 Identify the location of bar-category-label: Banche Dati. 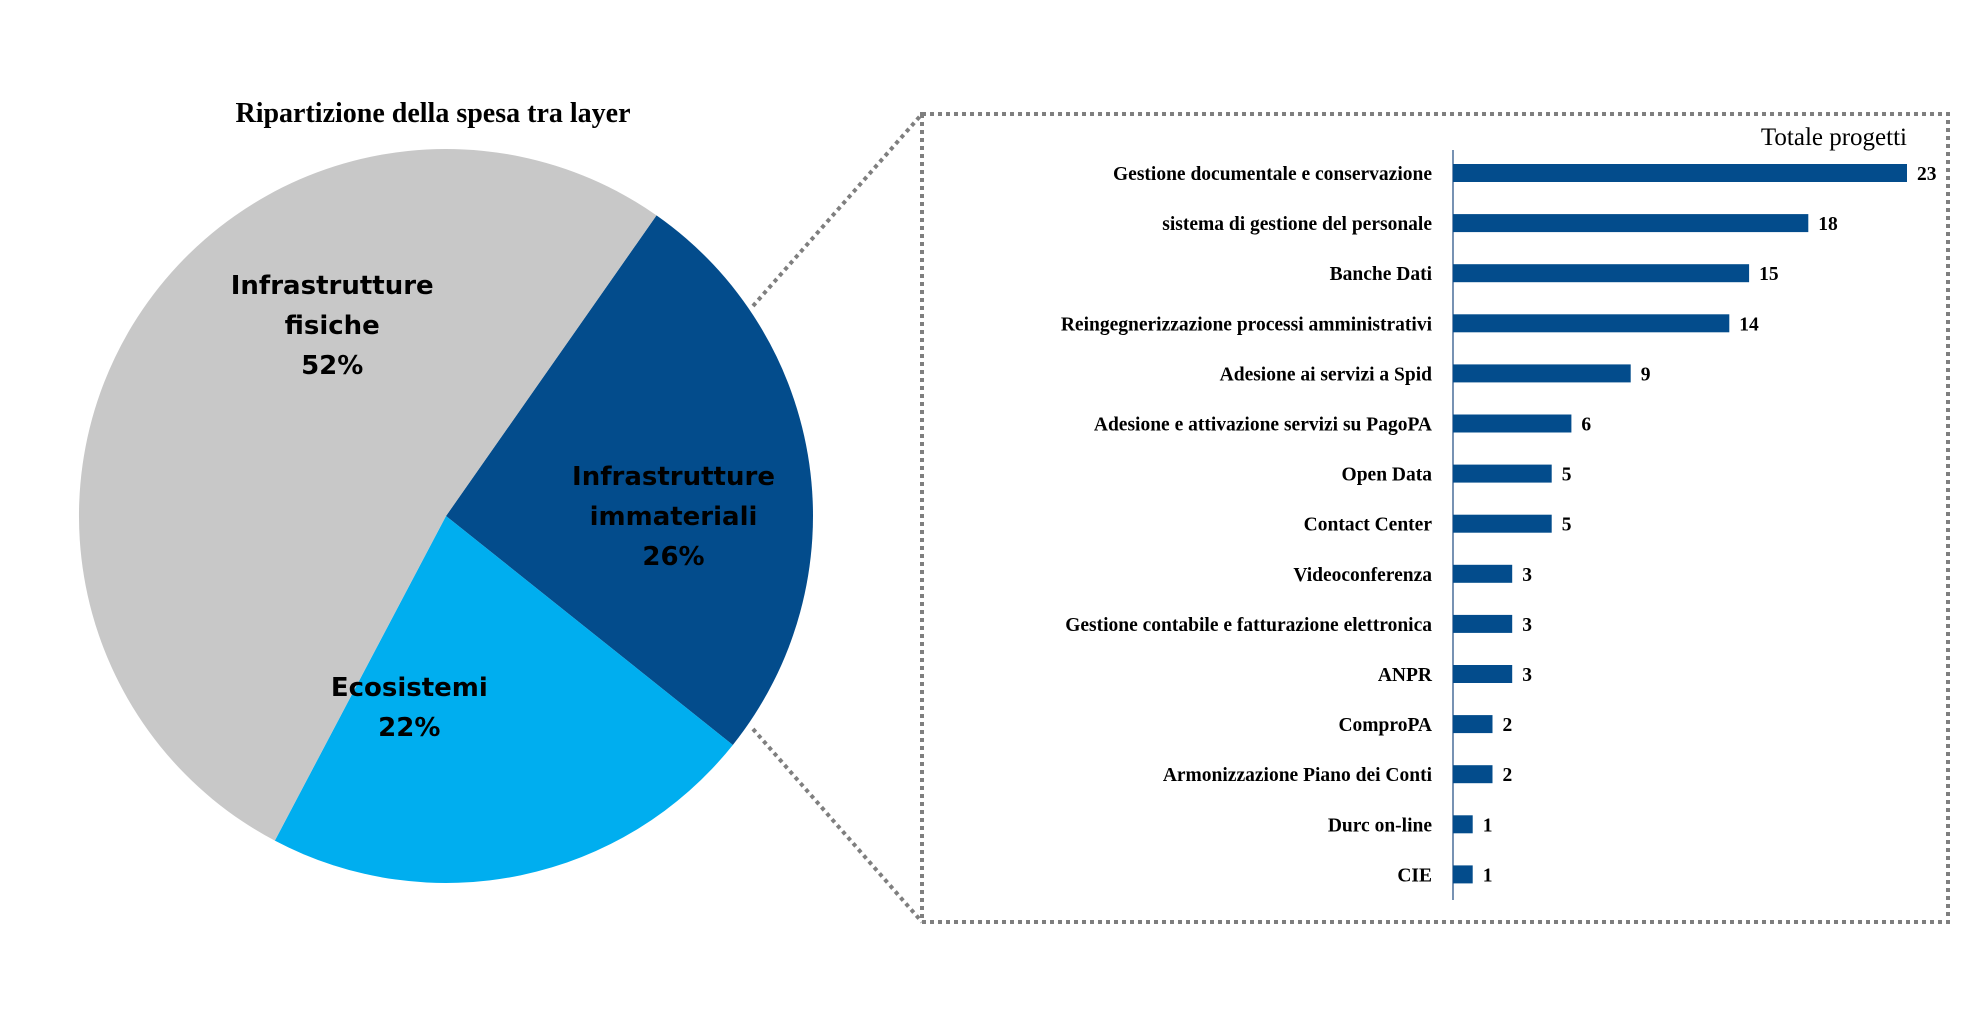
(1381, 274).